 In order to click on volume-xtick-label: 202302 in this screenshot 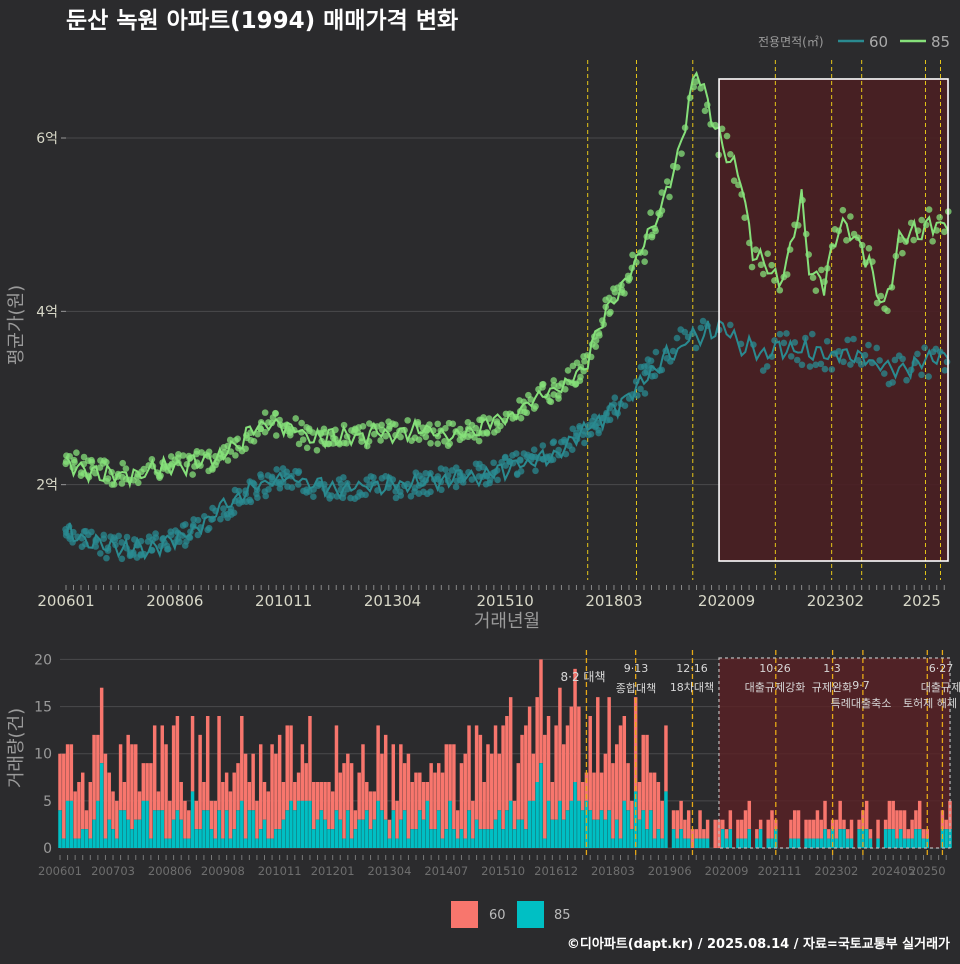, I will do `click(836, 871)`.